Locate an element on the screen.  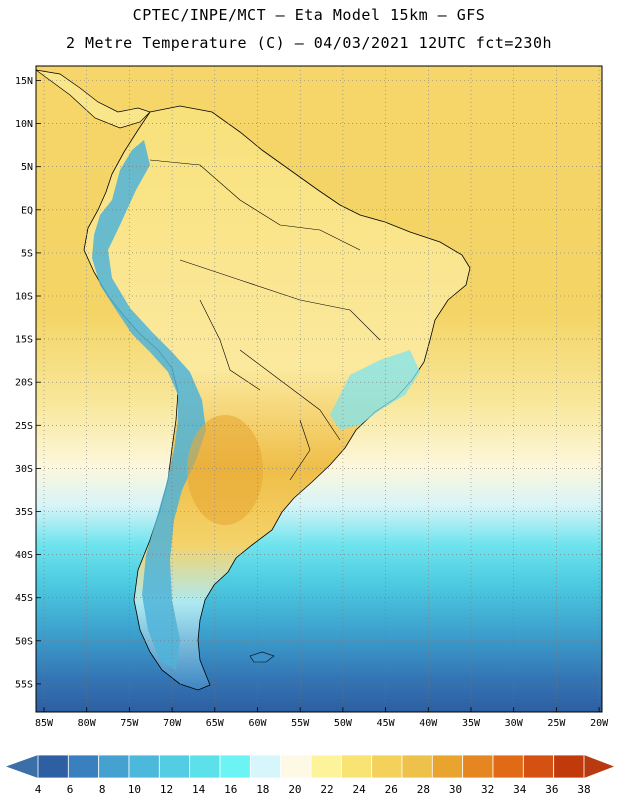
lat-tick-label: 10S is located at coordinates (24, 297).